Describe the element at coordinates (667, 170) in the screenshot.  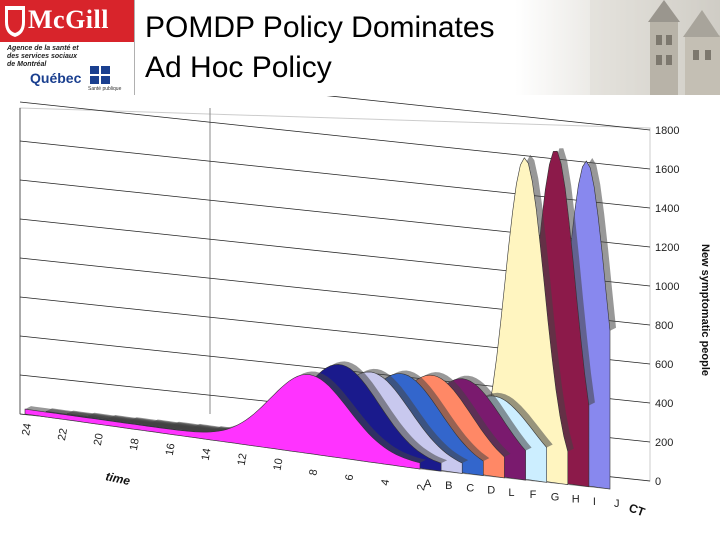
I see `y-tick-label: 1600` at that location.